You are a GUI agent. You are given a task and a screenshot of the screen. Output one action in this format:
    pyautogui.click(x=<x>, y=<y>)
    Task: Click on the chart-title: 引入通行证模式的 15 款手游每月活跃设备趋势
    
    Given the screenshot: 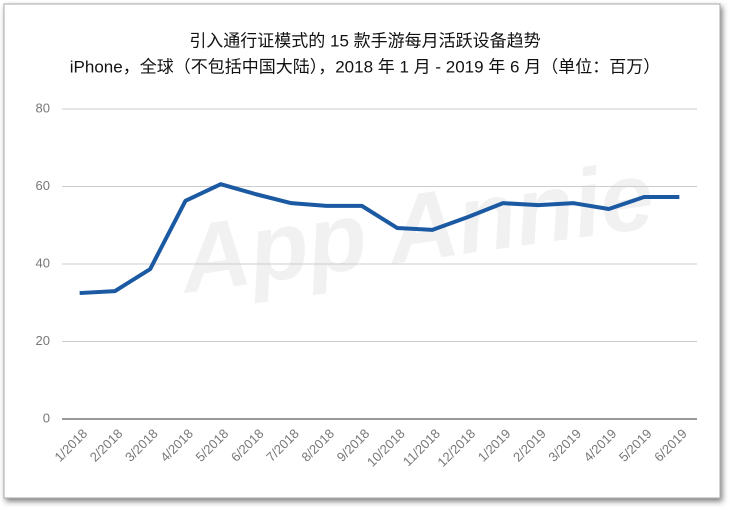 What is the action you would take?
    pyautogui.click(x=364, y=40)
    